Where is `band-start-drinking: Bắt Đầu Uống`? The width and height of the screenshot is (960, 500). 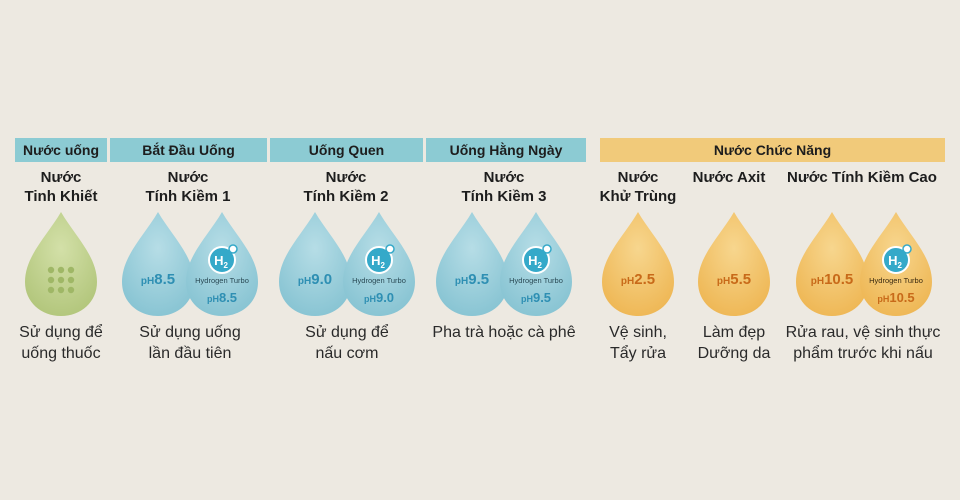 band-start-drinking: Bắt Đầu Uống is located at coordinates (188, 150).